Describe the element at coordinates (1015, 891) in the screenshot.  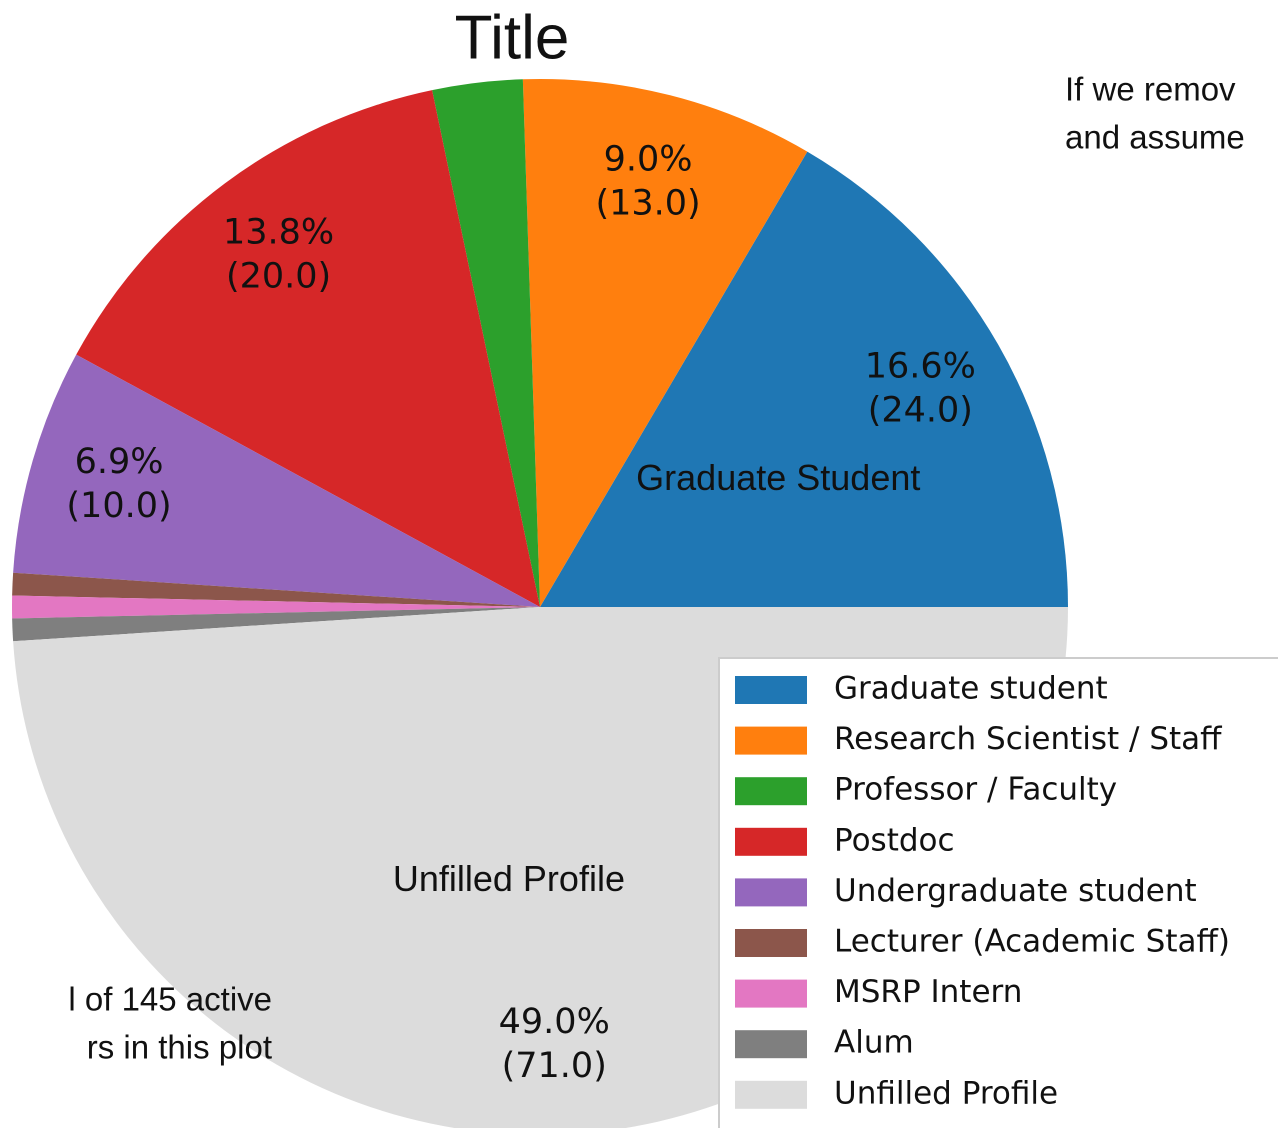
I see `legend-label: Undergraduate student` at that location.